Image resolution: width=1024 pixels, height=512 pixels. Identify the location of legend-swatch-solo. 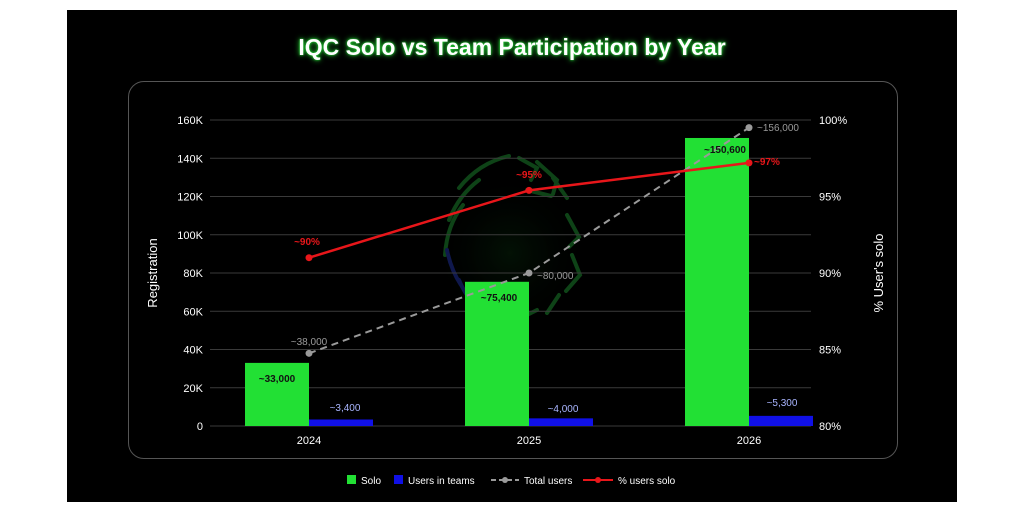
(351, 479).